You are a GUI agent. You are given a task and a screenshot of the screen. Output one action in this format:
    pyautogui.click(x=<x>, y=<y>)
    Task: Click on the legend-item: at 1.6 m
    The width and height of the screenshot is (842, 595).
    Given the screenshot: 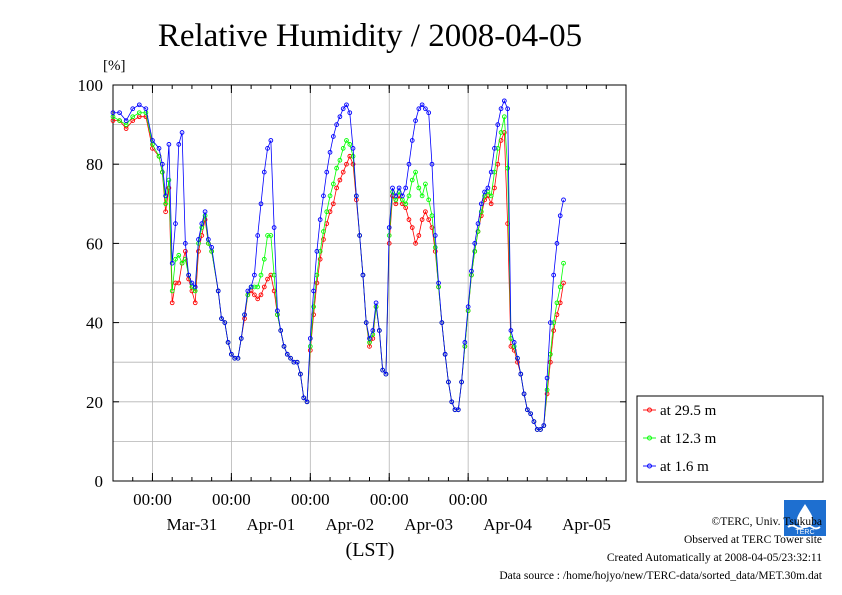 What is the action you would take?
    pyautogui.click(x=676, y=467)
    